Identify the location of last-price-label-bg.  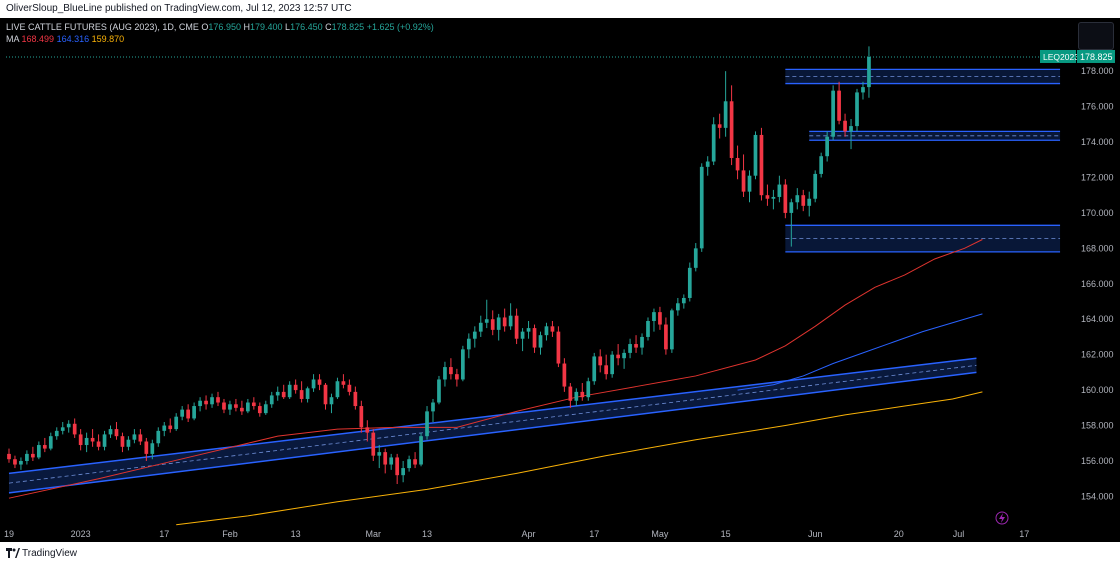
(1096, 56).